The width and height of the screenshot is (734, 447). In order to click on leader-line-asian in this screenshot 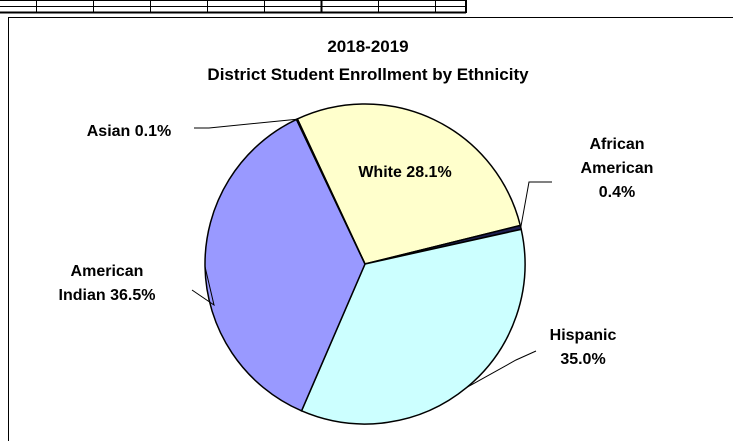, I will do `click(245, 123)`.